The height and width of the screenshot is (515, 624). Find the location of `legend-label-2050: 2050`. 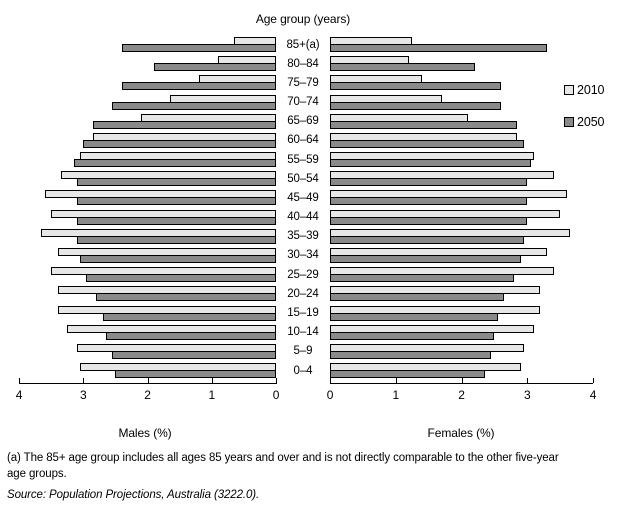

legend-label-2050: 2050 is located at coordinates (591, 122).